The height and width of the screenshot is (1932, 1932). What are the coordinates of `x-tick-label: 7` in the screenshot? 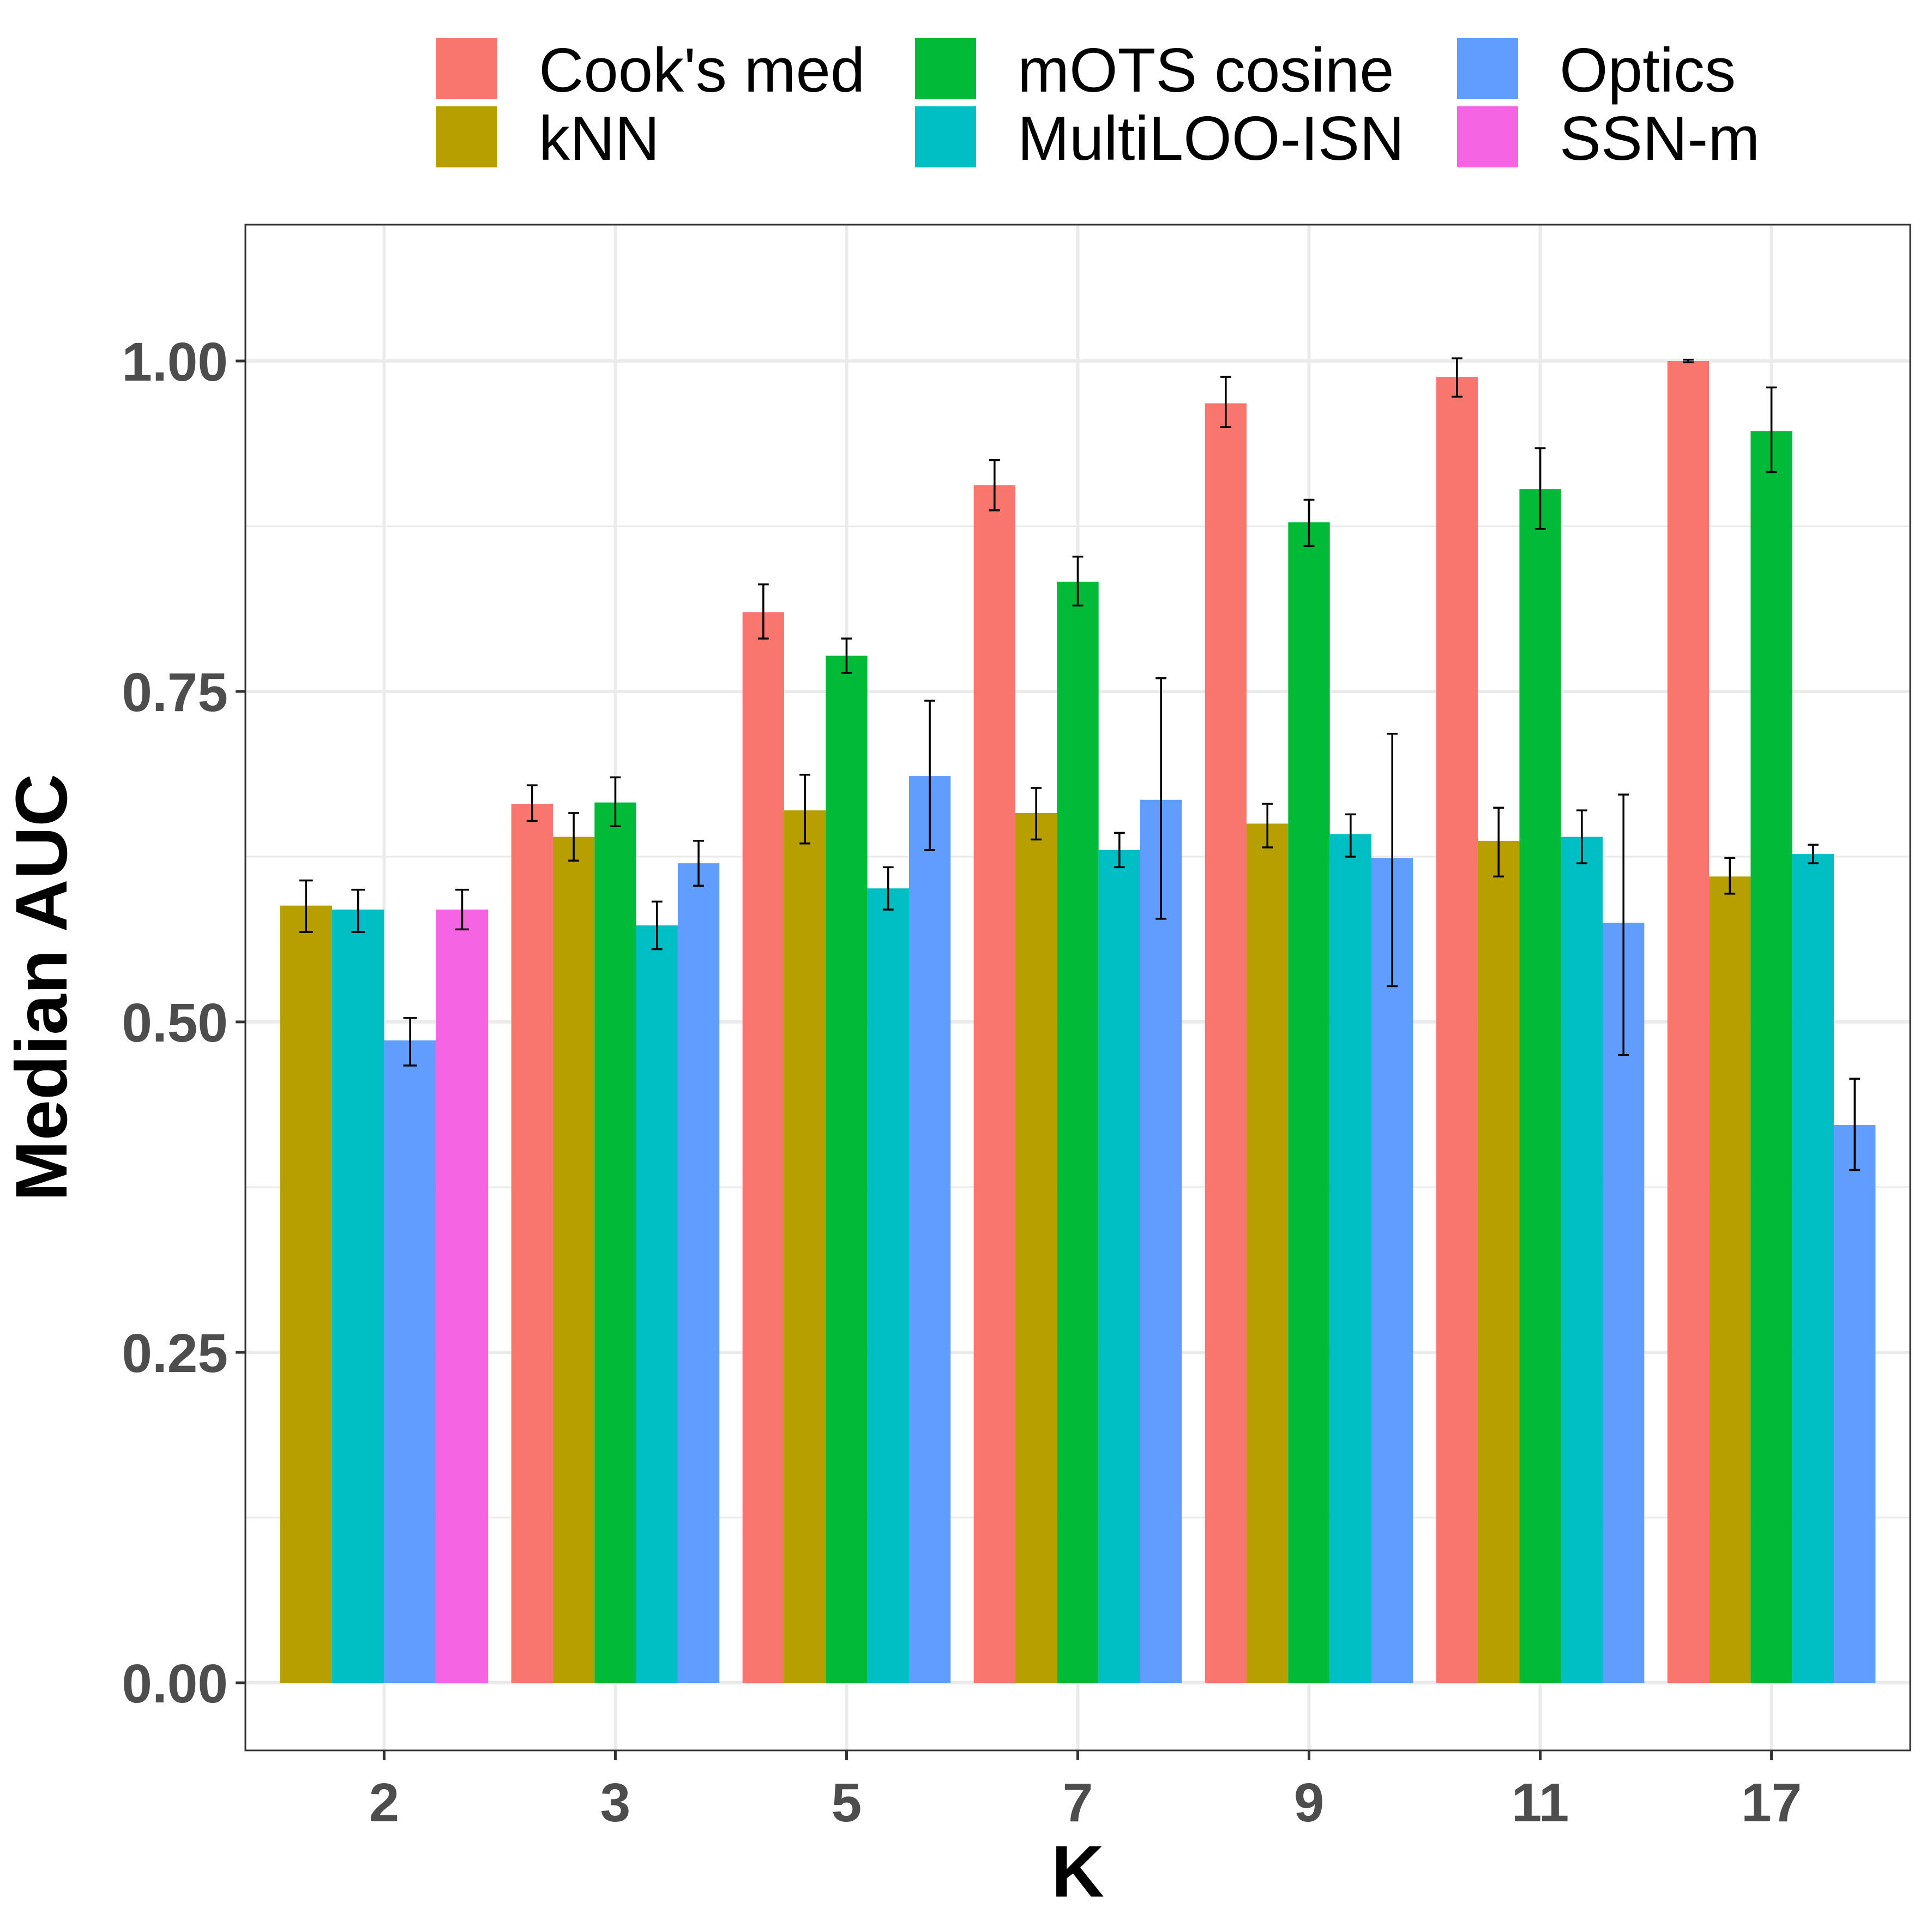 It's located at (1078, 1802).